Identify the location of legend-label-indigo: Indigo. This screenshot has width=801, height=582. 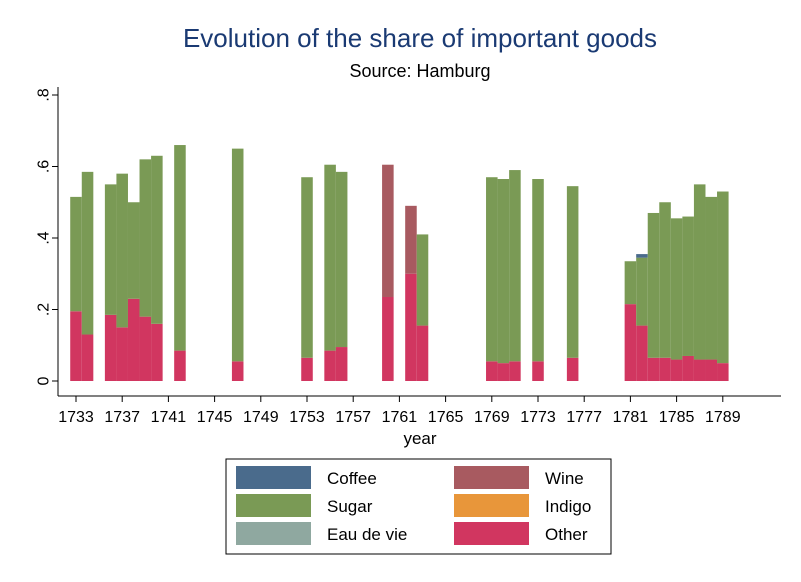
(568, 506).